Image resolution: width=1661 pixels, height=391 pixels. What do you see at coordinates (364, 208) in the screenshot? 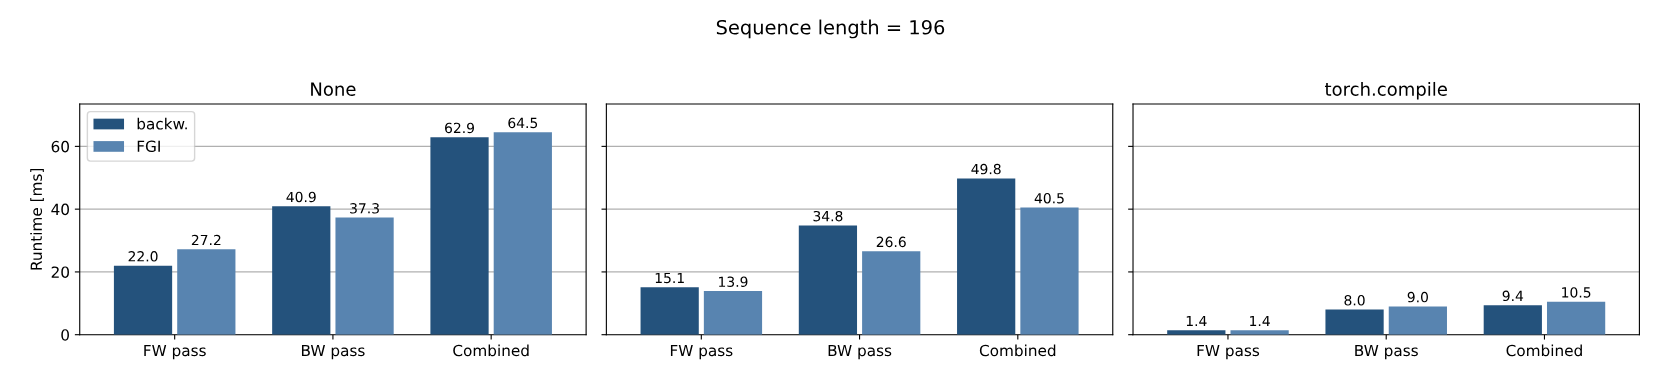
I see `data-label: 37.3` at bounding box center [364, 208].